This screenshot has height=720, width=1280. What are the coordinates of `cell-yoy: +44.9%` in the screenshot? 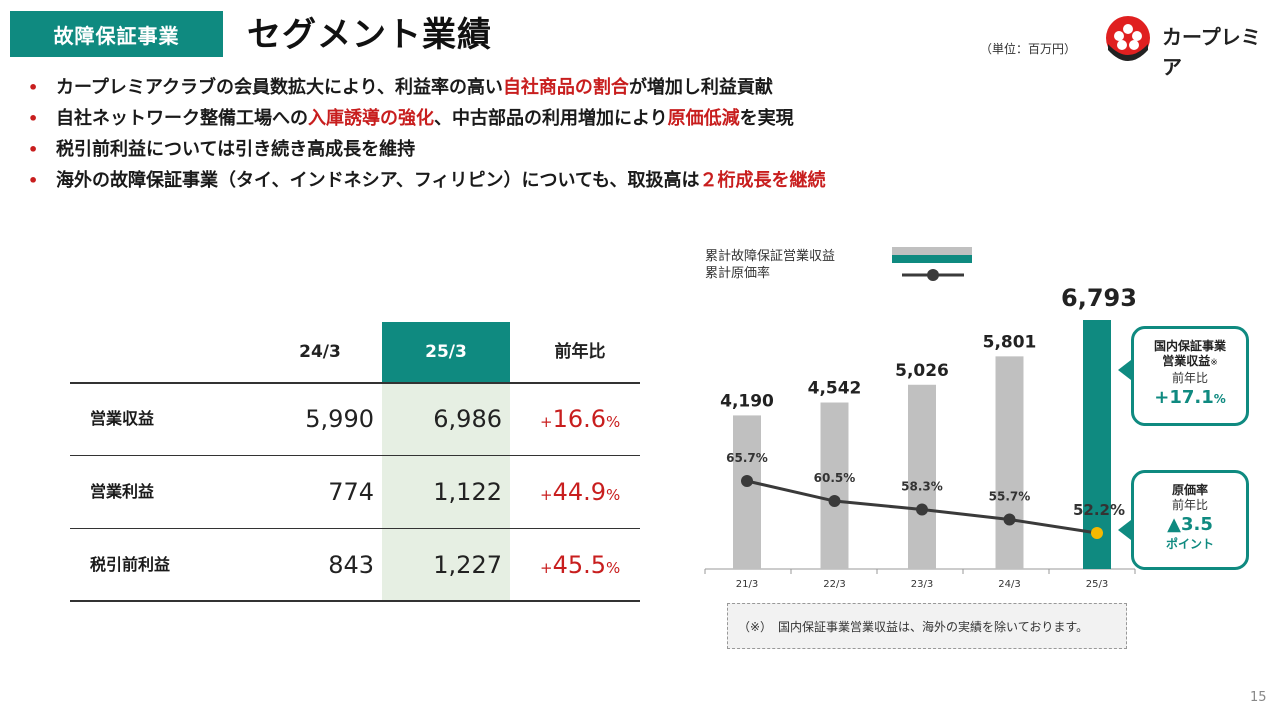 It's located at (586, 492).